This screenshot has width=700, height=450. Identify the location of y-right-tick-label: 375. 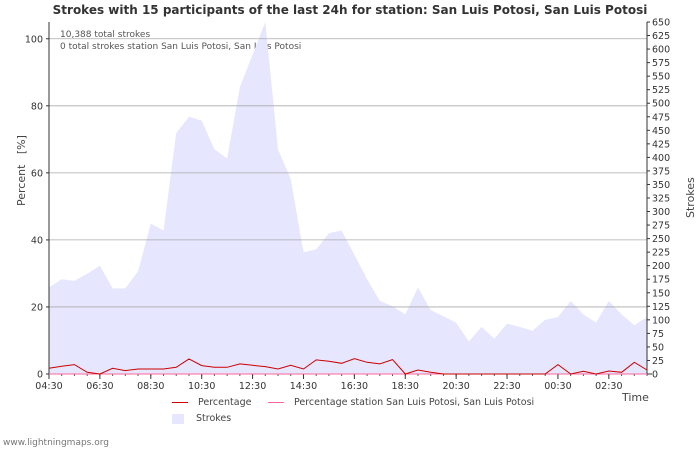
(661, 171).